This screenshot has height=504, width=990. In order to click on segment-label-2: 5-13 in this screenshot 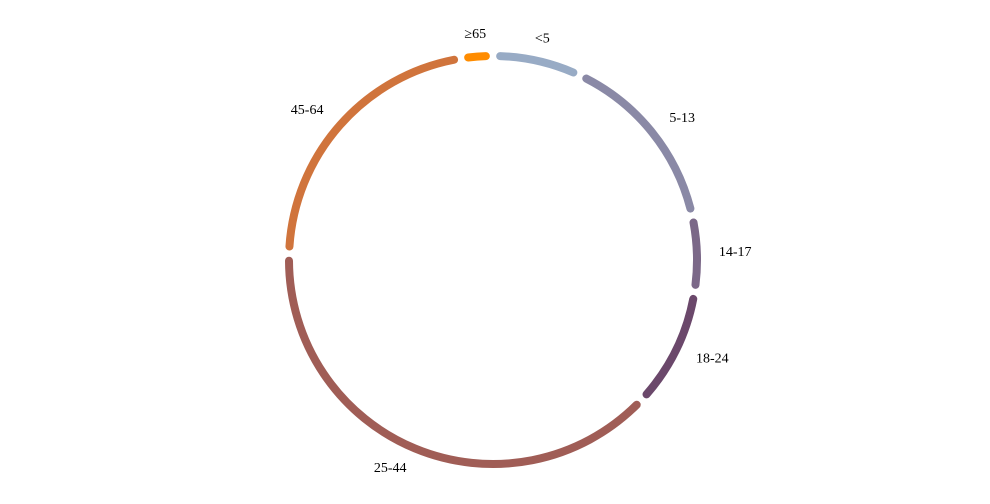, I will do `click(682, 118)`.